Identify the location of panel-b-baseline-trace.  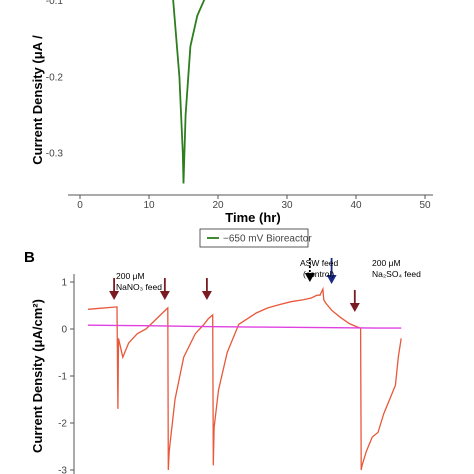
(244, 326).